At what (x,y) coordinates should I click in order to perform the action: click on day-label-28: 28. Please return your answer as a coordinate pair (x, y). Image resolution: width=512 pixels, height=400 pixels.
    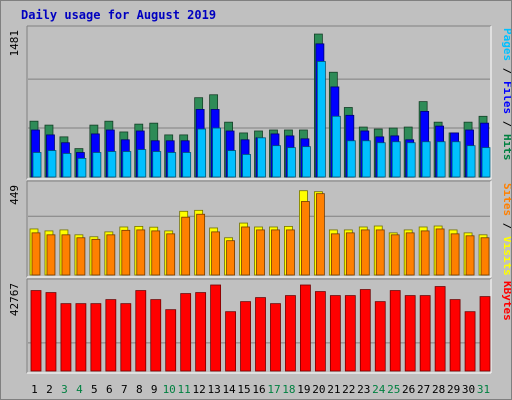
    Looking at the image, I should click on (438, 389).